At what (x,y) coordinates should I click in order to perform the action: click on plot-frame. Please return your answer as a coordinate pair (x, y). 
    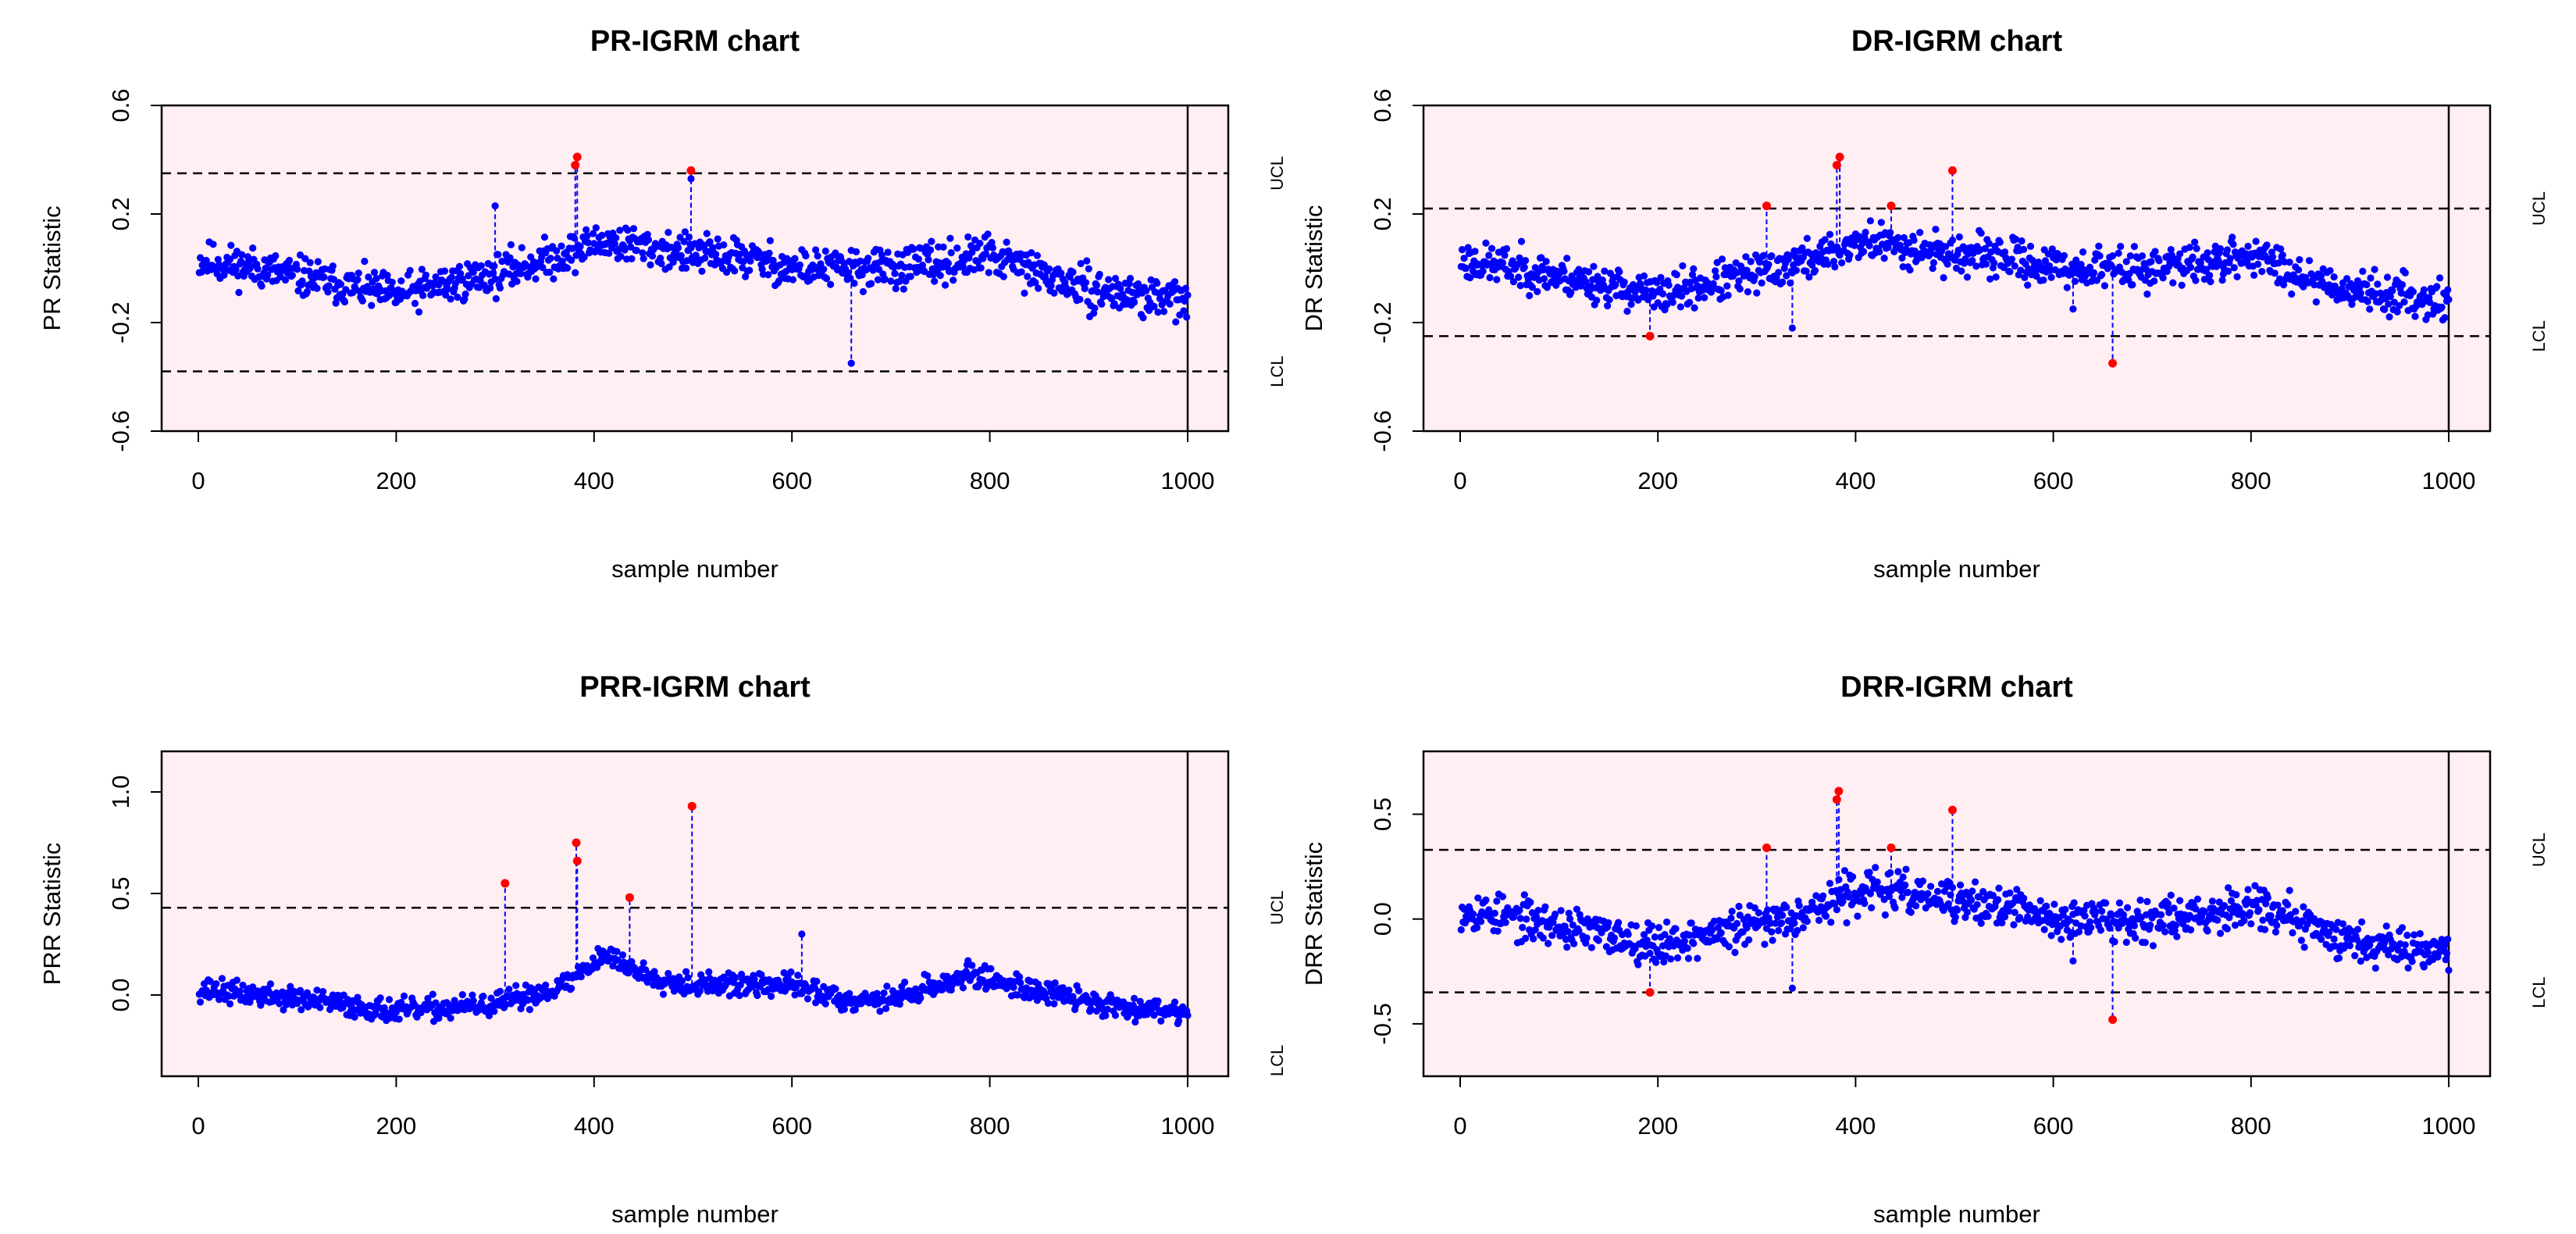
    Looking at the image, I should click on (695, 914).